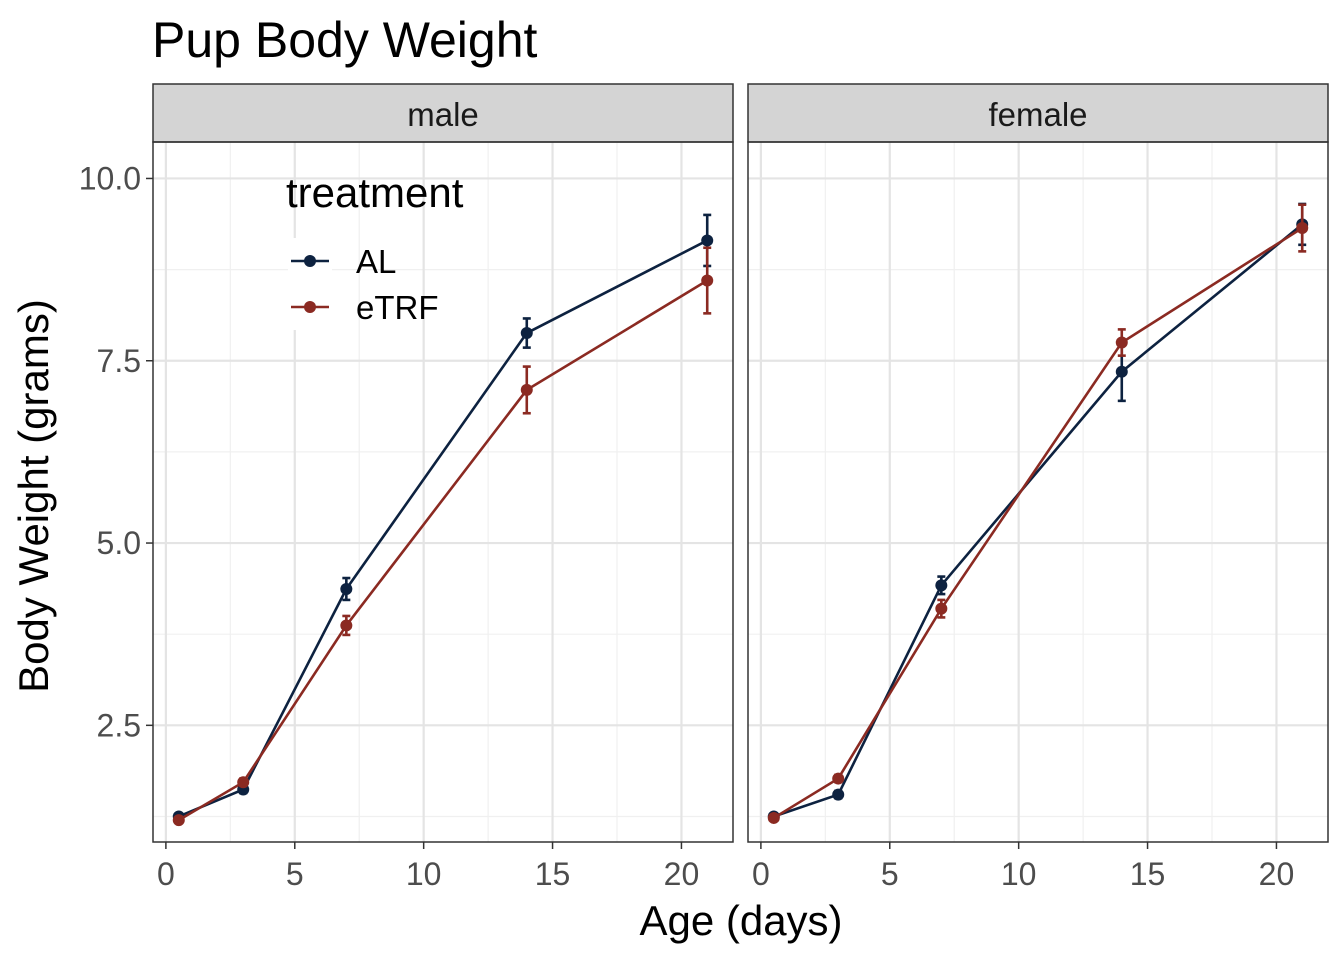  What do you see at coordinates (310, 261) in the screenshot?
I see `legend-key-point-AL` at bounding box center [310, 261].